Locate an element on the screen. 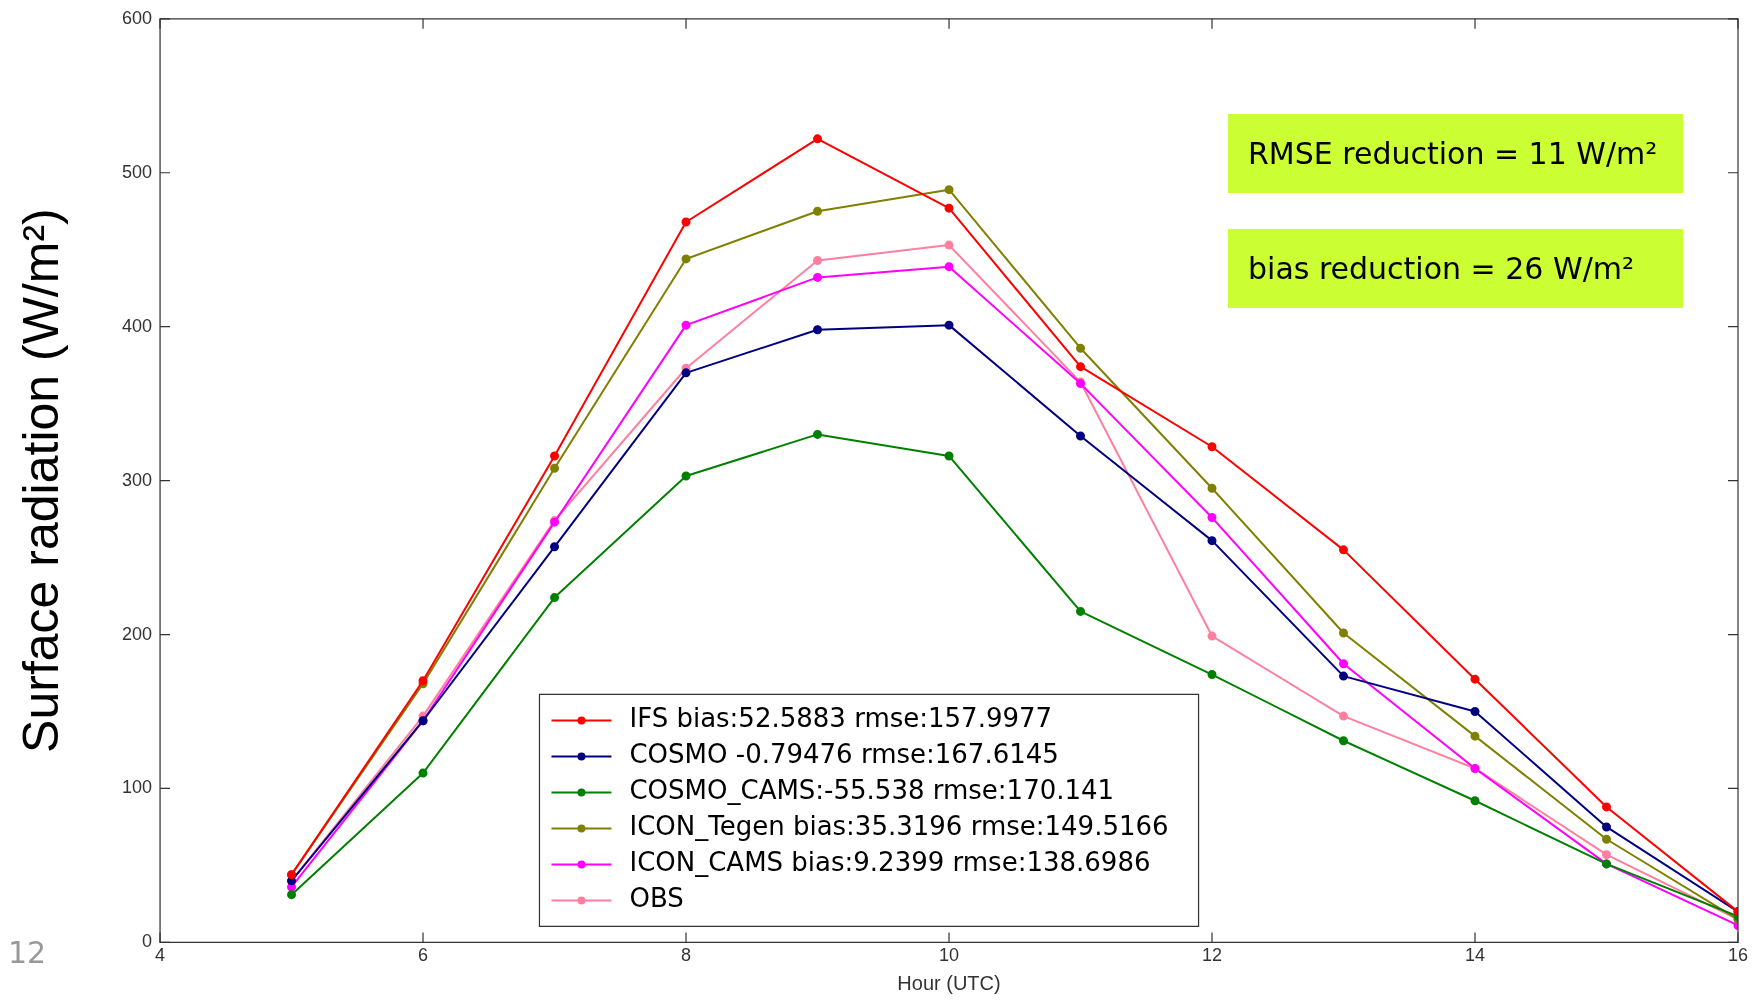 The width and height of the screenshot is (1758, 1002). y-tick-label: 300 is located at coordinates (137, 479).